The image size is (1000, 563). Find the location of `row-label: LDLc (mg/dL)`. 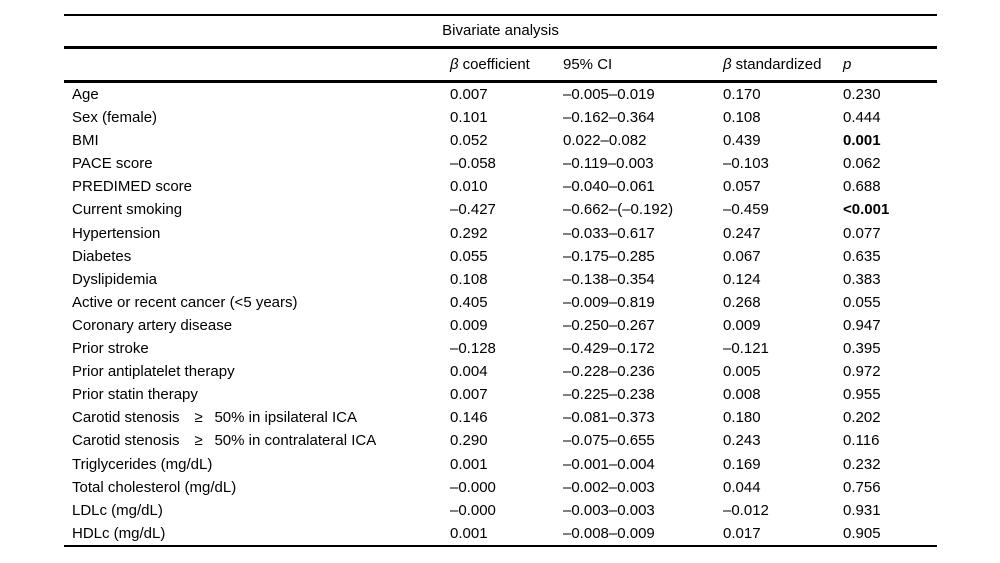

row-label: LDLc (mg/dL) is located at coordinates (117, 510).